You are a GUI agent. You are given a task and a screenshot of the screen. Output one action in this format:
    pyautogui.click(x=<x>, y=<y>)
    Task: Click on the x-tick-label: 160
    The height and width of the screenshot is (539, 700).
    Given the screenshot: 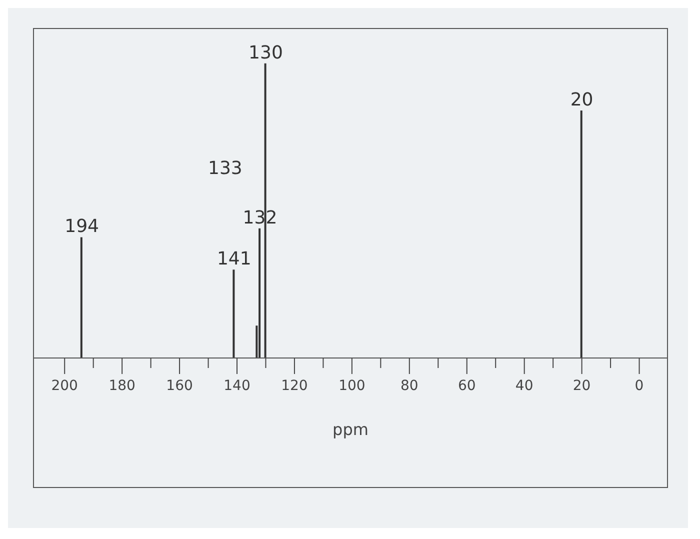 What is the action you would take?
    pyautogui.click(x=179, y=386)
    